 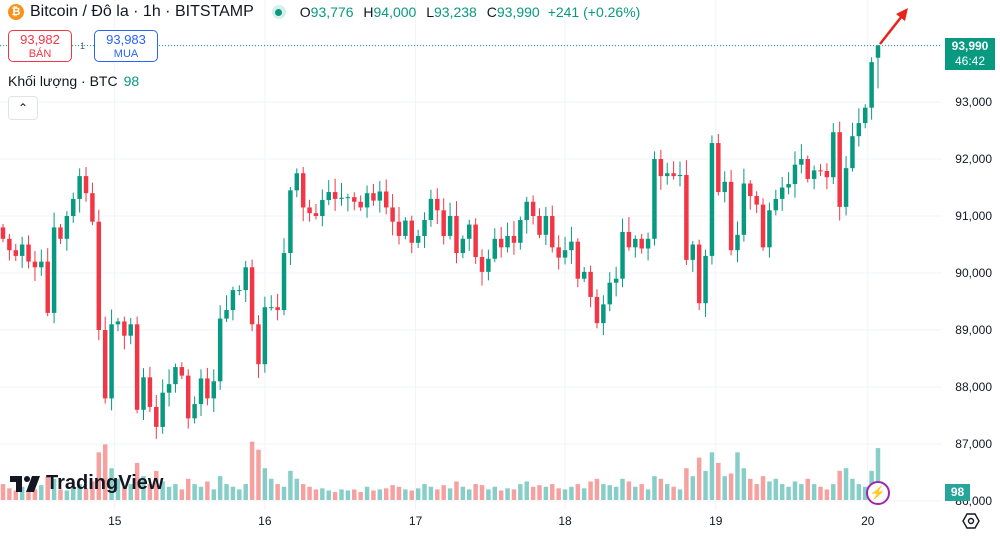 I want to click on symbol-title: Bitcoin / Đô la · 1h · BITSTAMP, so click(x=142, y=11).